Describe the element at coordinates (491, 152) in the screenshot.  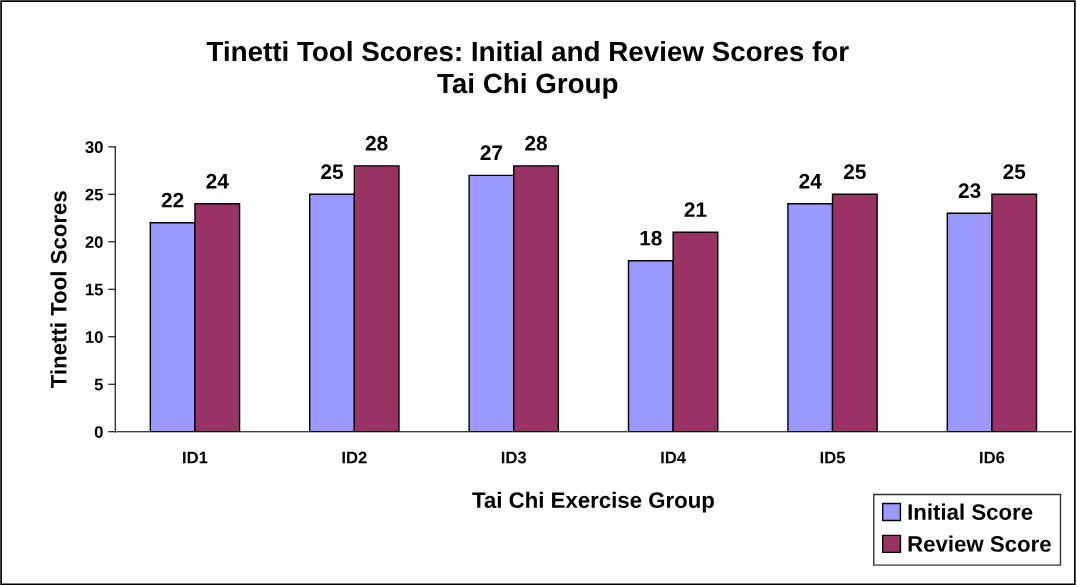
I see `data-label: 27` at that location.